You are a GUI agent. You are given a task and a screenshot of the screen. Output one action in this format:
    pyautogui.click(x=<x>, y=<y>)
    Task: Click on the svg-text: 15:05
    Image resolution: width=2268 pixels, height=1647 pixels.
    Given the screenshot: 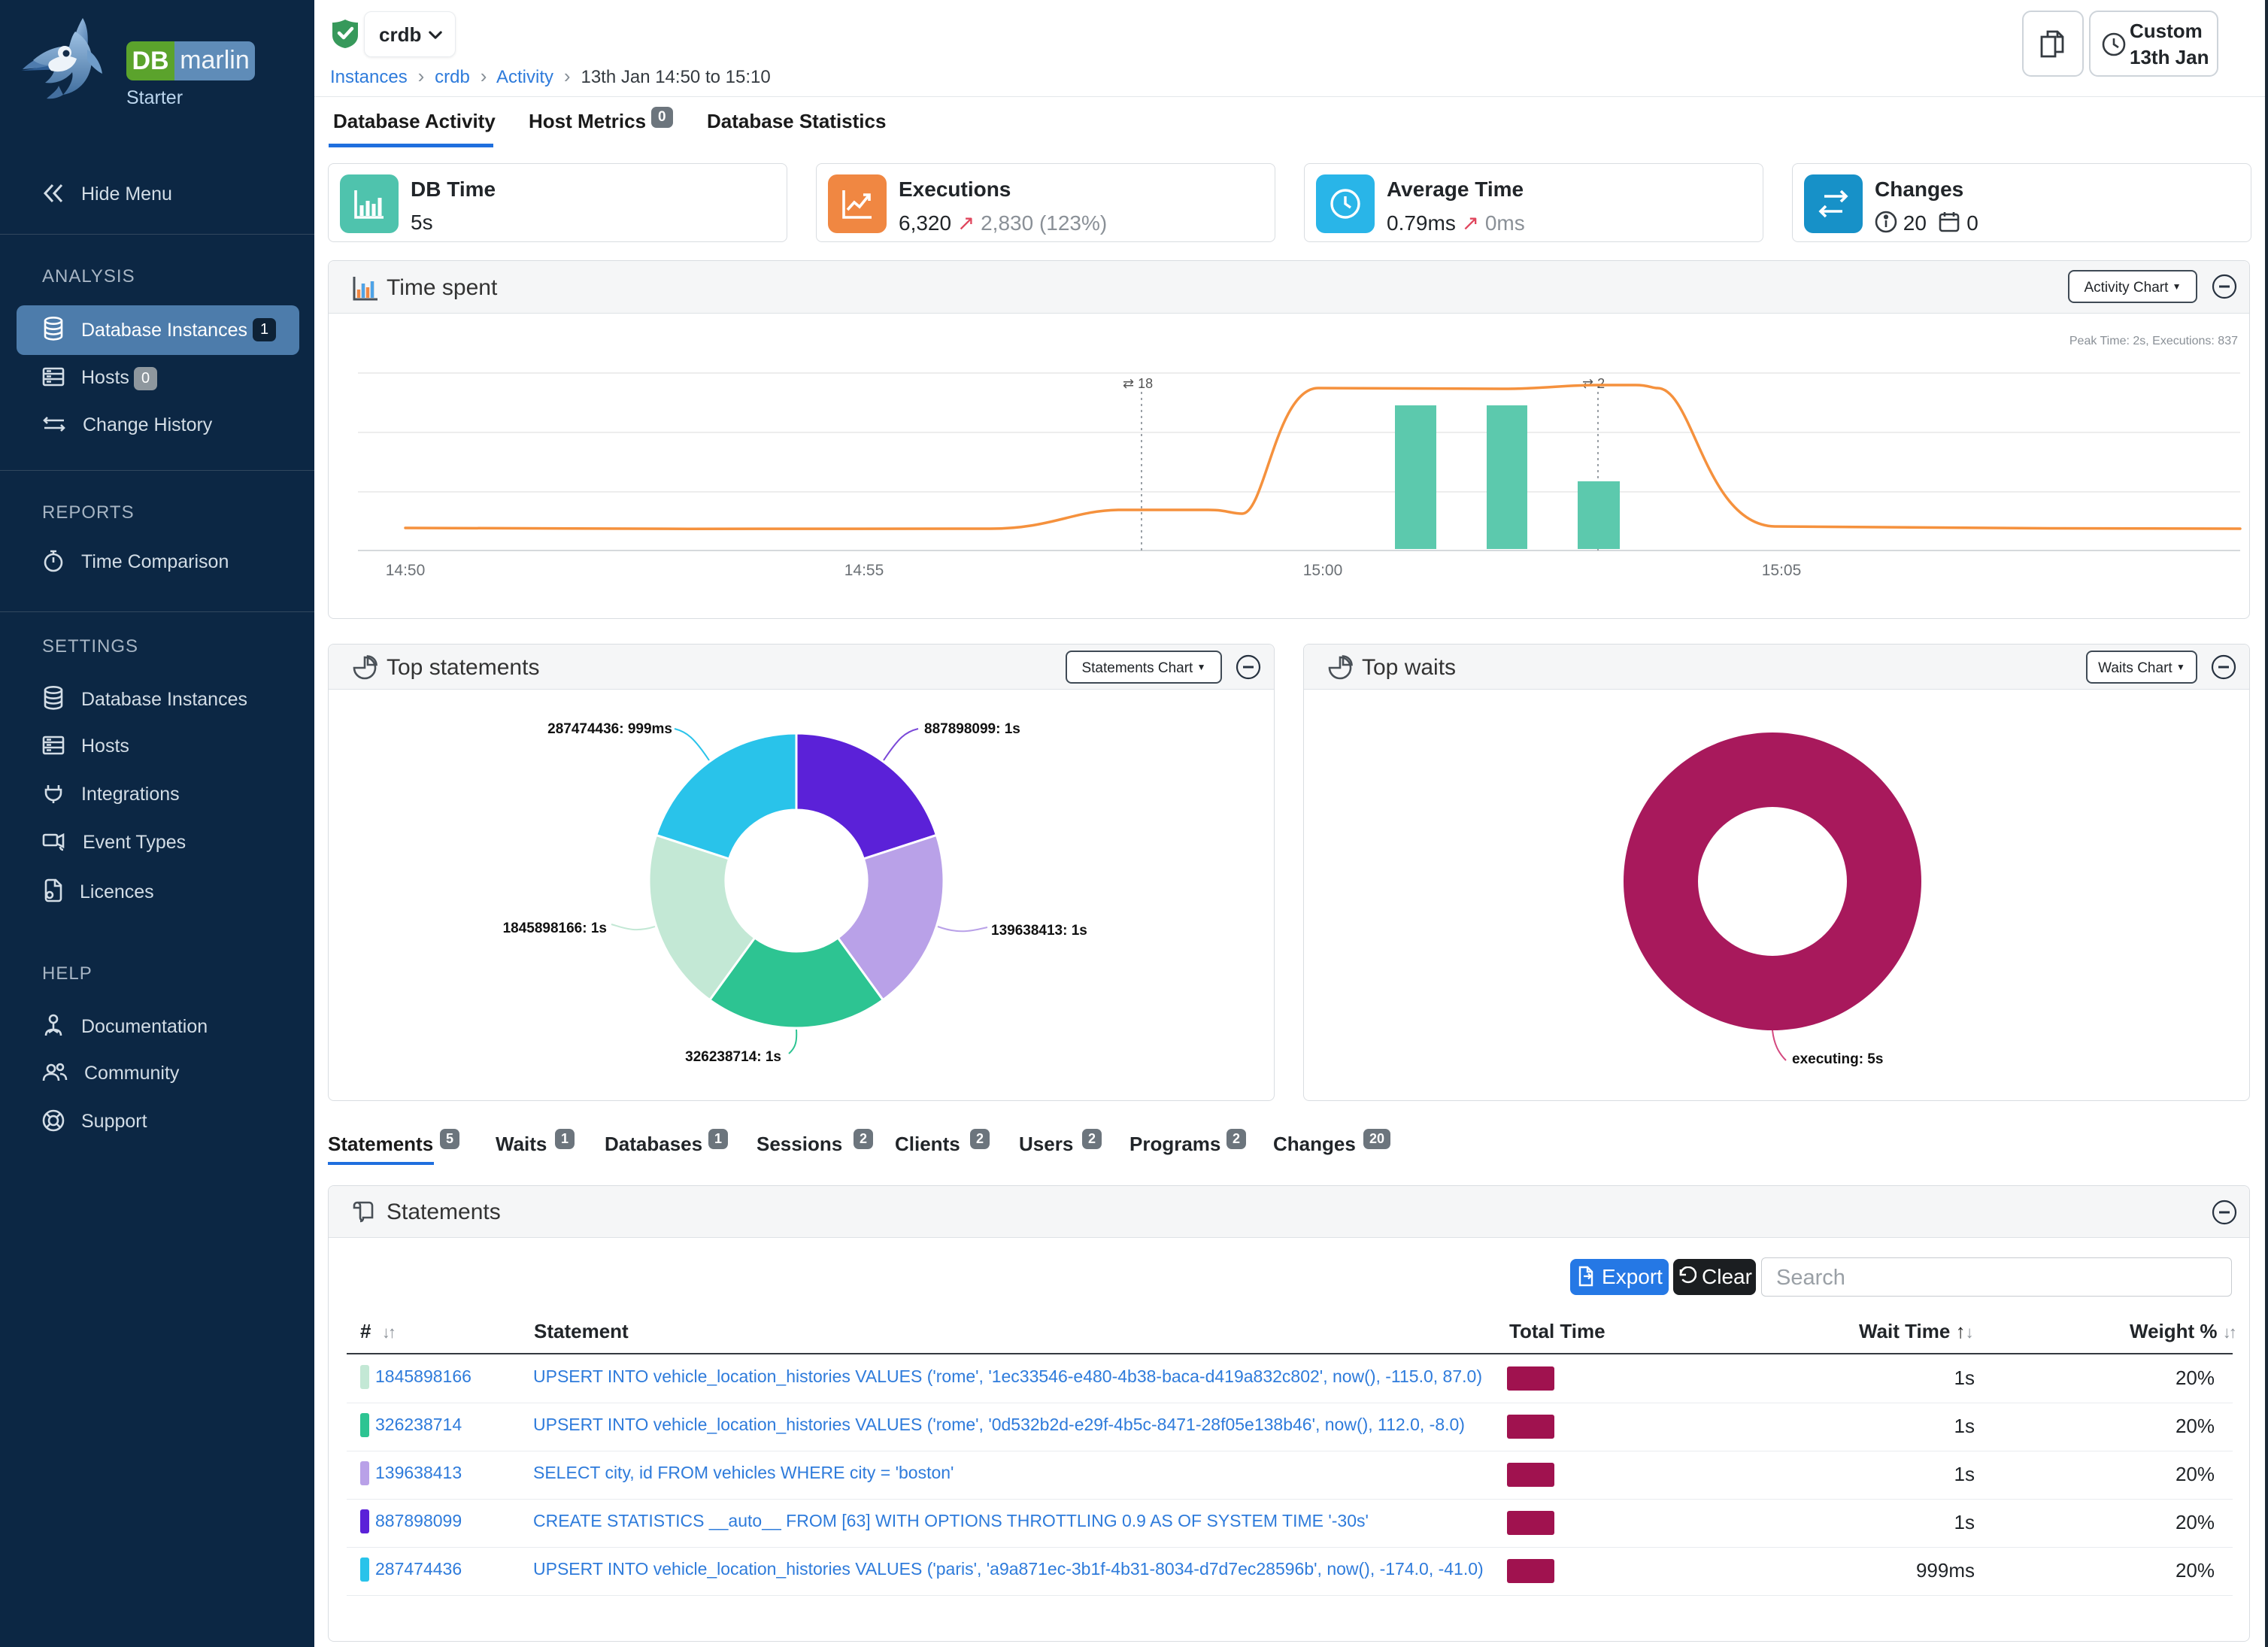 What is the action you would take?
    pyautogui.click(x=1782, y=570)
    